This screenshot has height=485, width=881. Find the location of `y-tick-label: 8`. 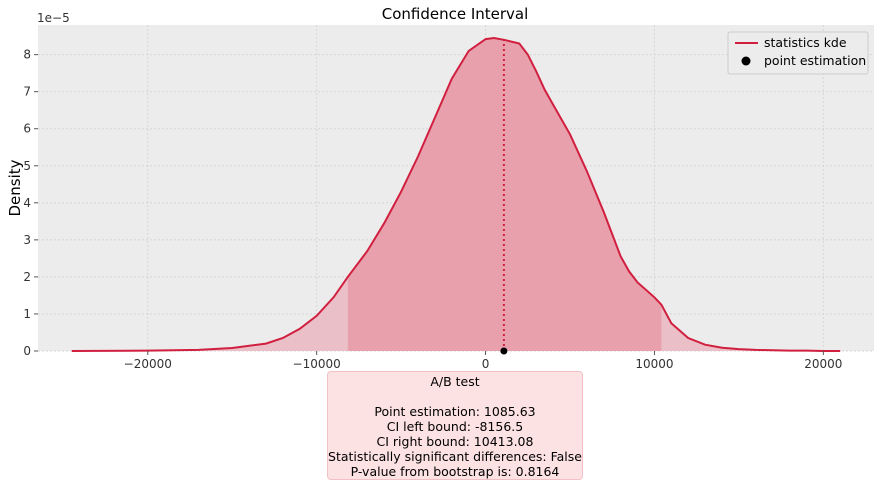

y-tick-label: 8 is located at coordinates (27, 55).